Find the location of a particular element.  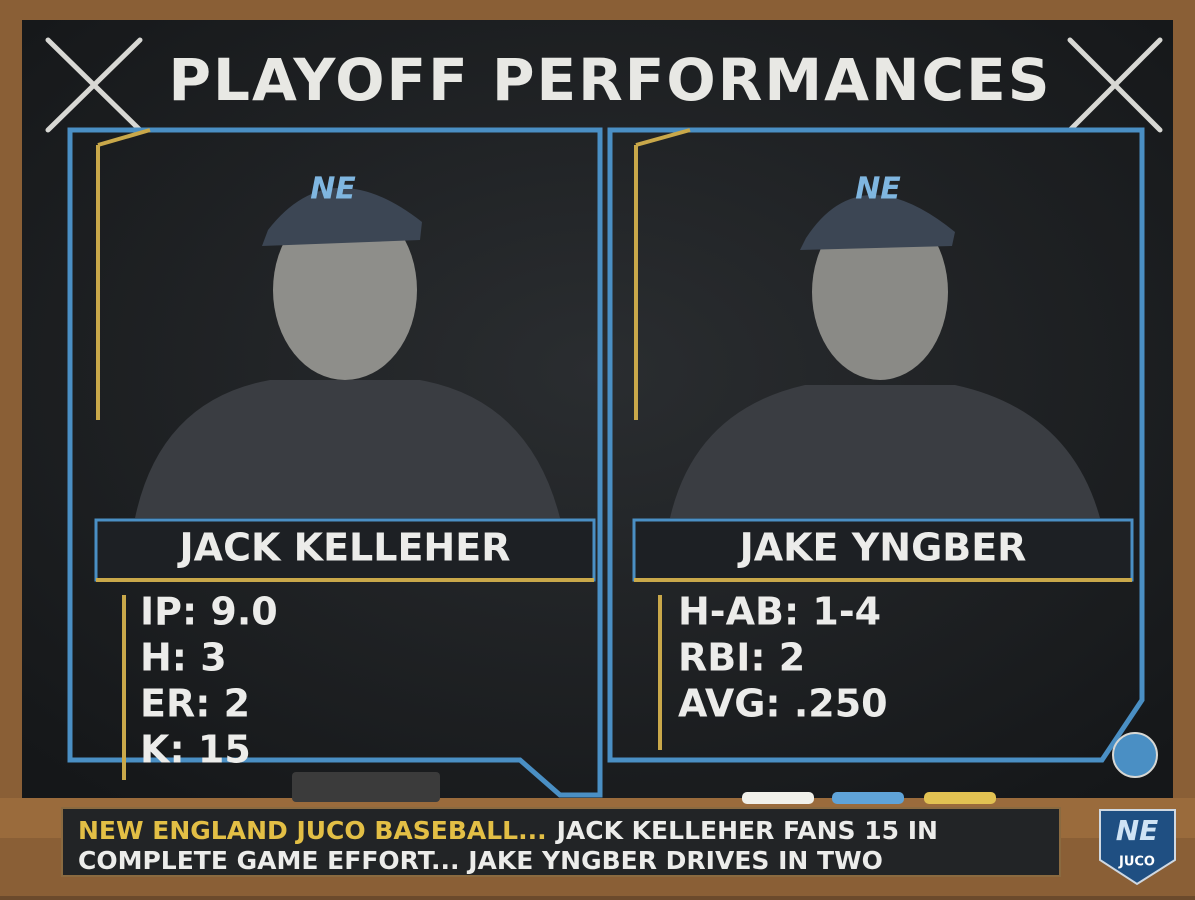

player-name: JACK KELLEHER is located at coordinates (344, 548).